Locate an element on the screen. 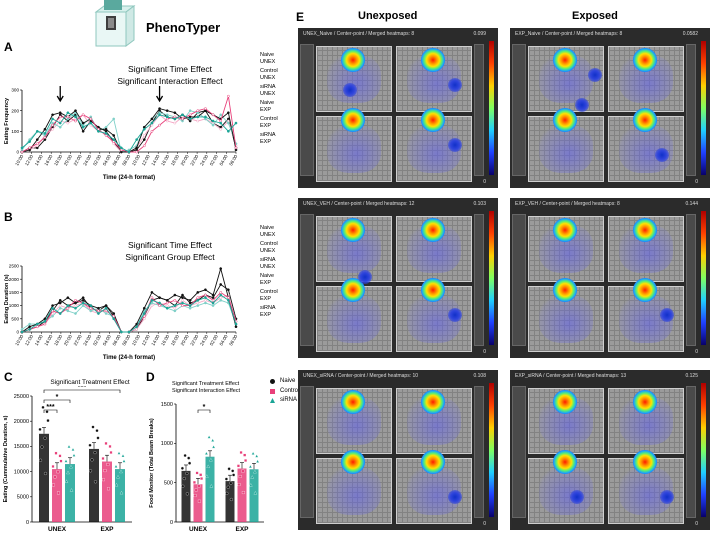 The height and width of the screenshot is (548, 720). legend-row: Control EXP is located at coordinates (261, 295).